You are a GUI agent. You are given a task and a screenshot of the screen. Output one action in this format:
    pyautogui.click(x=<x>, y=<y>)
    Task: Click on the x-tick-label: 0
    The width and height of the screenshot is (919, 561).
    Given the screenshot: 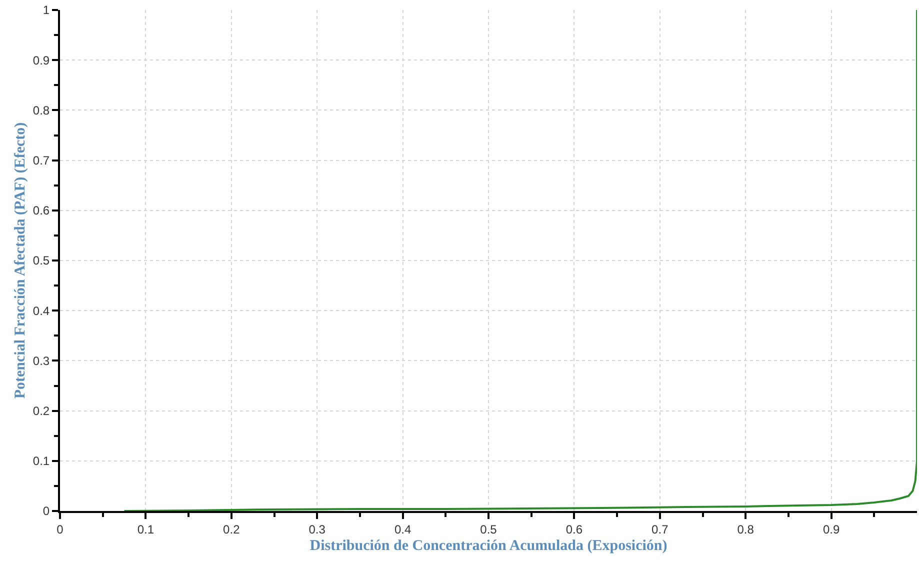 What is the action you would take?
    pyautogui.click(x=60, y=529)
    